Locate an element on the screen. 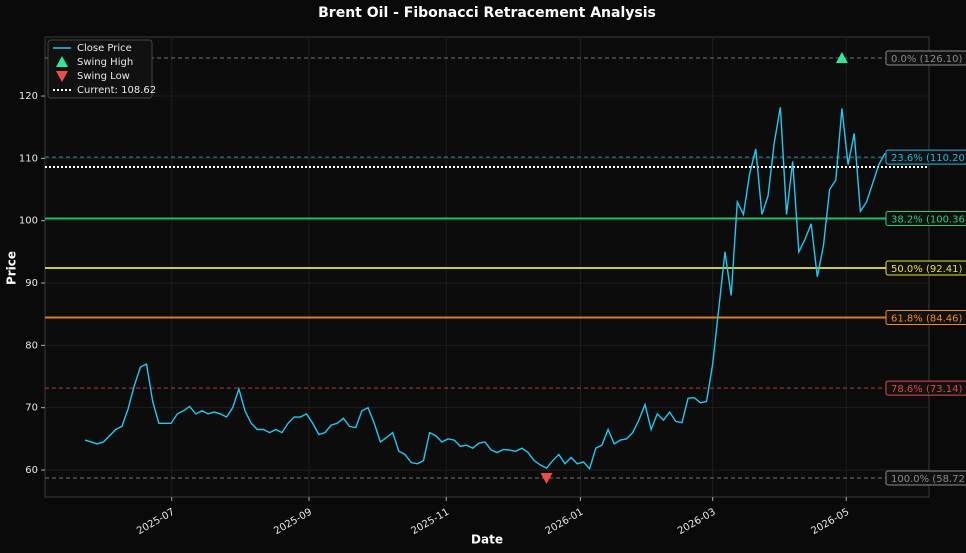 This screenshot has width=966, height=553. y-tick-label: 120 is located at coordinates (28, 96).